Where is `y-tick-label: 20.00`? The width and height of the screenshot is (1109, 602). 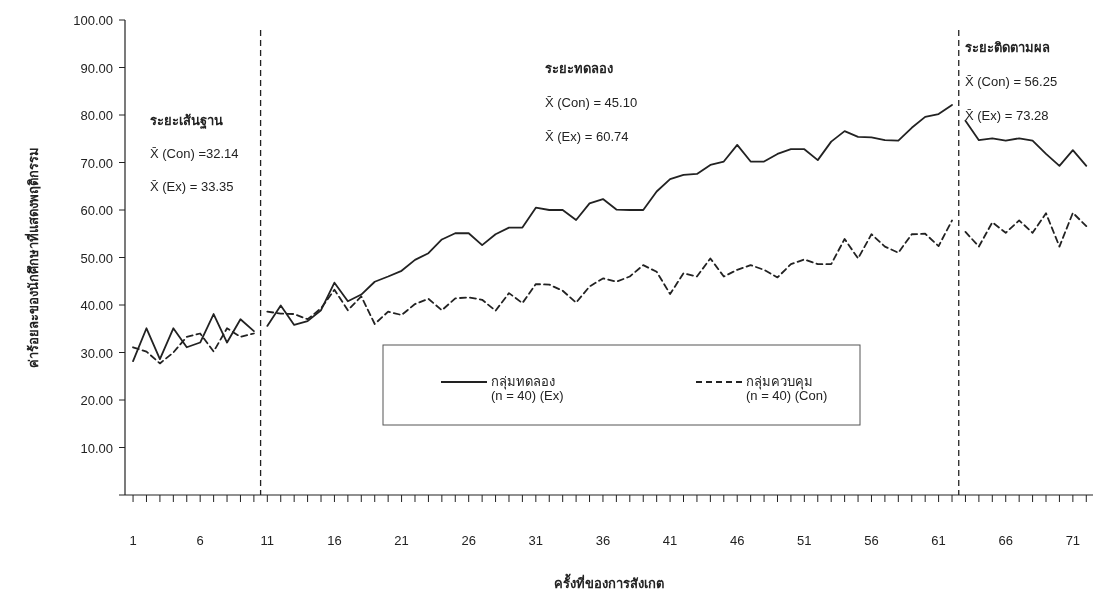
y-tick-label: 20.00 is located at coordinates (96, 400).